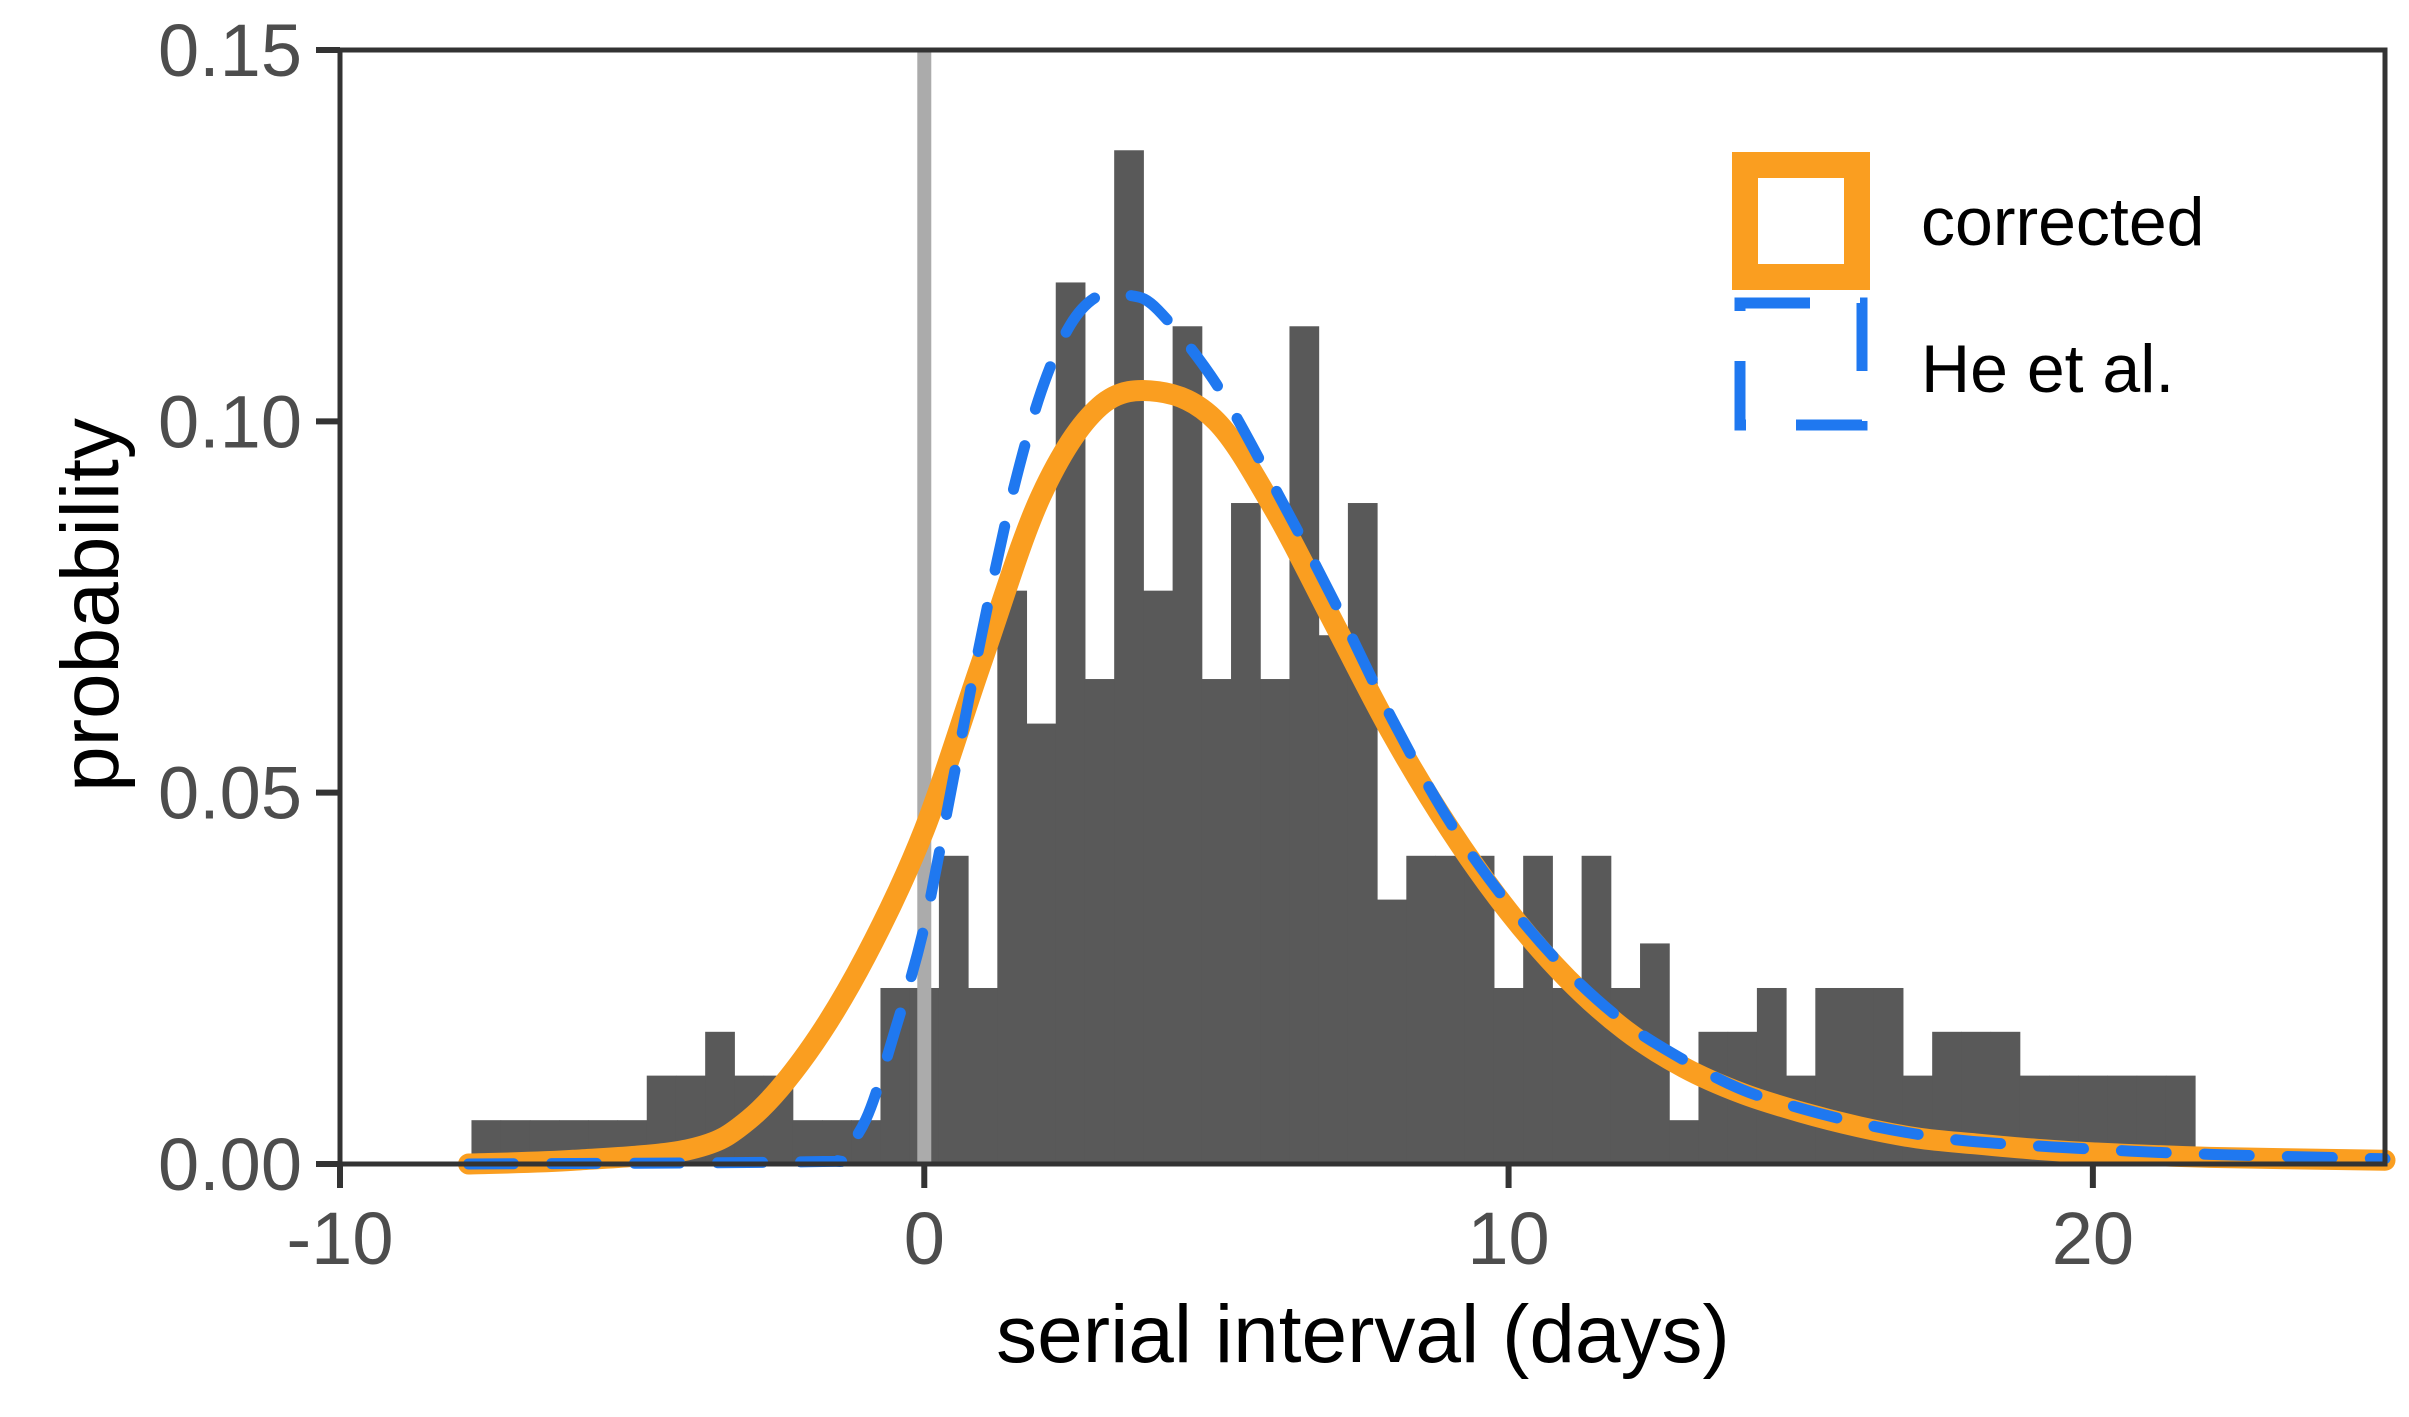 The width and height of the screenshot is (2409, 1417). Describe the element at coordinates (1210, 1222) in the screenshot. I see `x-axis: -10 0 10 20` at that location.